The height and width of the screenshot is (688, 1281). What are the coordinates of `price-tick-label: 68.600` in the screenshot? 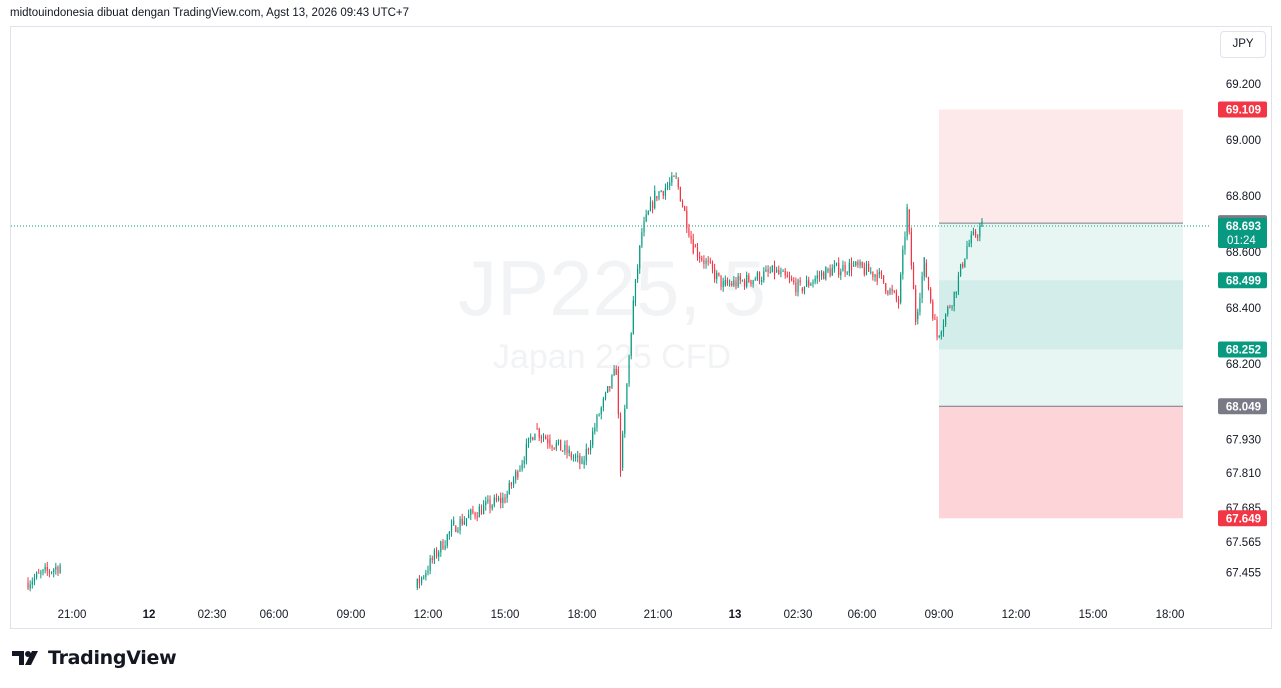 It's located at (1243, 253).